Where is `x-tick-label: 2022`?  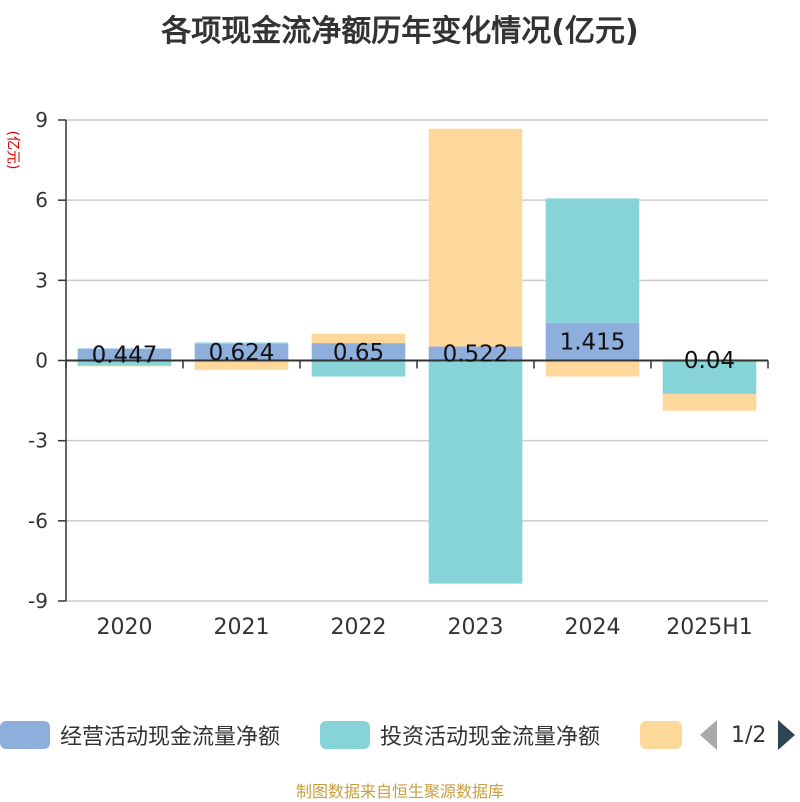 x-tick-label: 2022 is located at coordinates (359, 627).